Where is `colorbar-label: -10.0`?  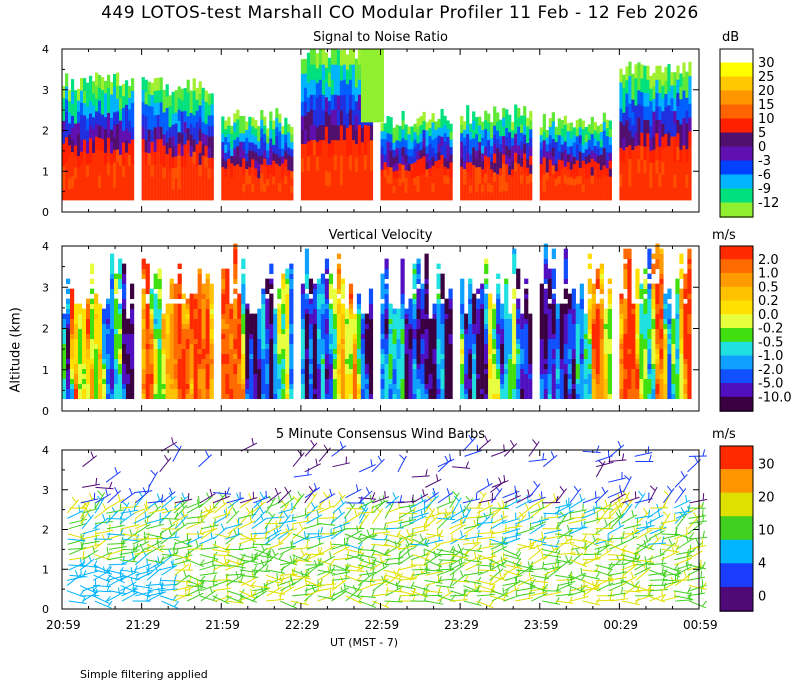
colorbar-label: -10.0 is located at coordinates (775, 397).